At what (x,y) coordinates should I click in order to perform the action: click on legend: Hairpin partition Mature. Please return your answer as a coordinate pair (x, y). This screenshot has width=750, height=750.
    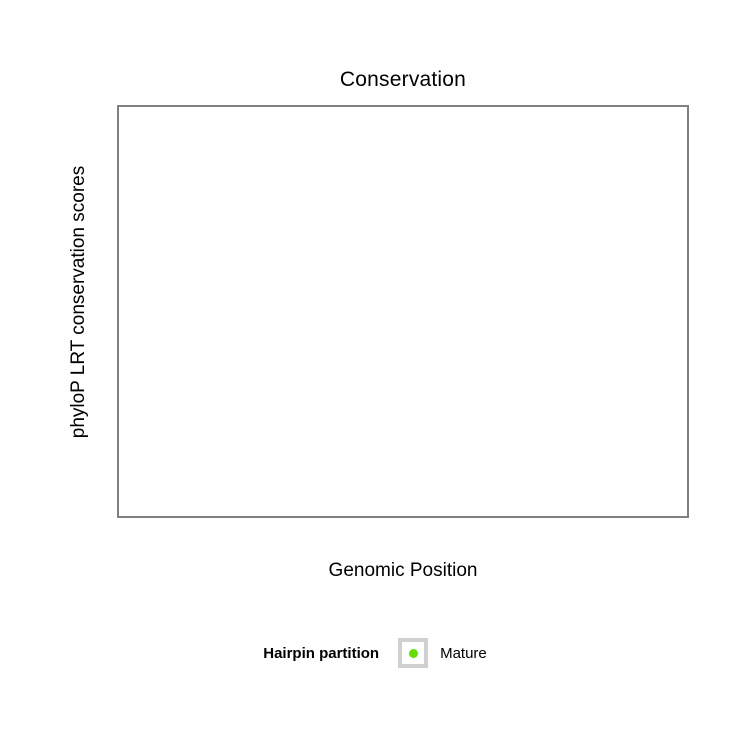
    Looking at the image, I should click on (375, 653).